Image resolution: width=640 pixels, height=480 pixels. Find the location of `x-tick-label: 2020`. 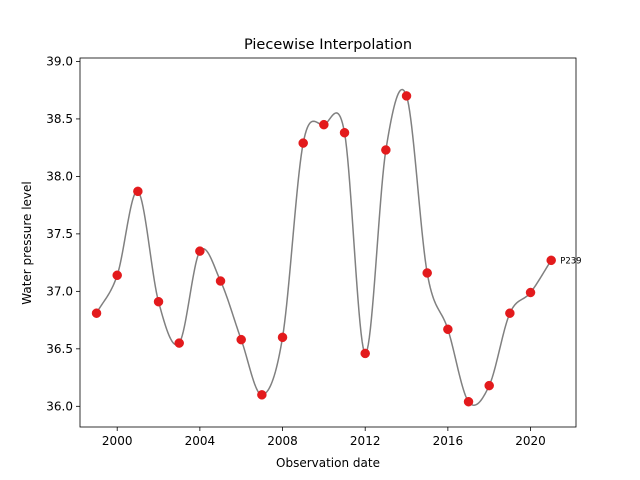

x-tick-label: 2020 is located at coordinates (530, 441).